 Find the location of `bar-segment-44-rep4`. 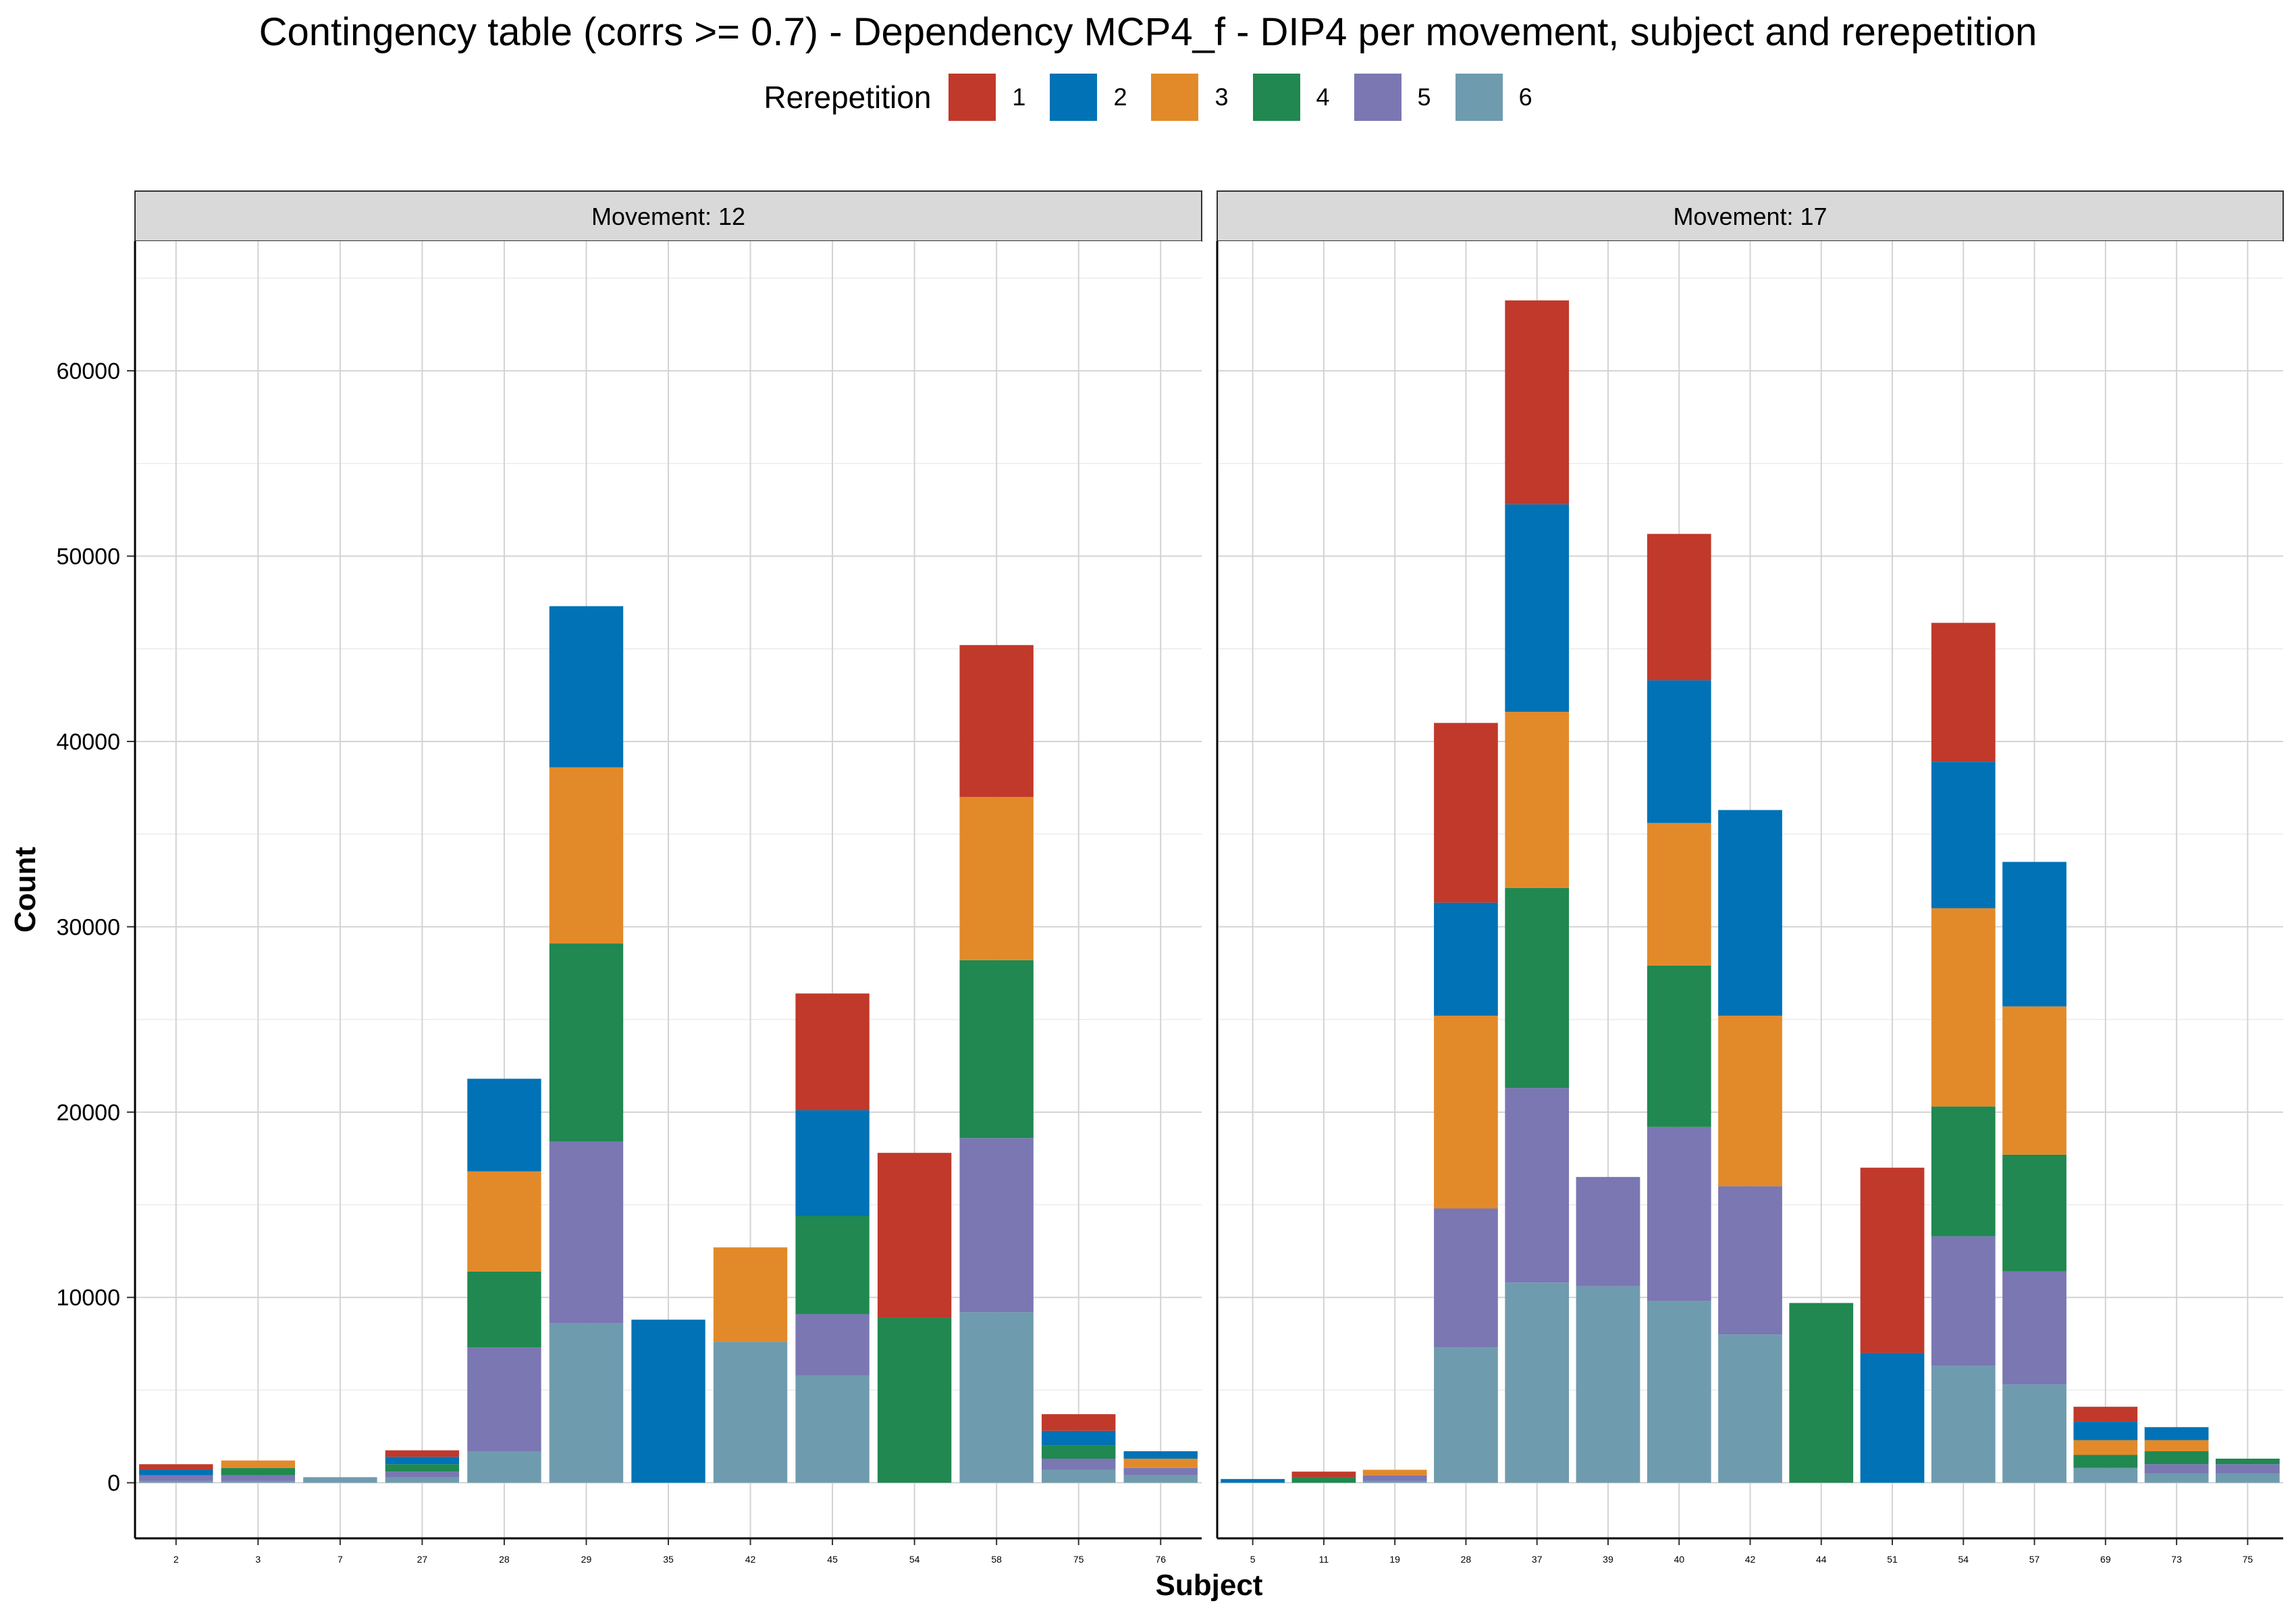

bar-segment-44-rep4 is located at coordinates (1821, 1393).